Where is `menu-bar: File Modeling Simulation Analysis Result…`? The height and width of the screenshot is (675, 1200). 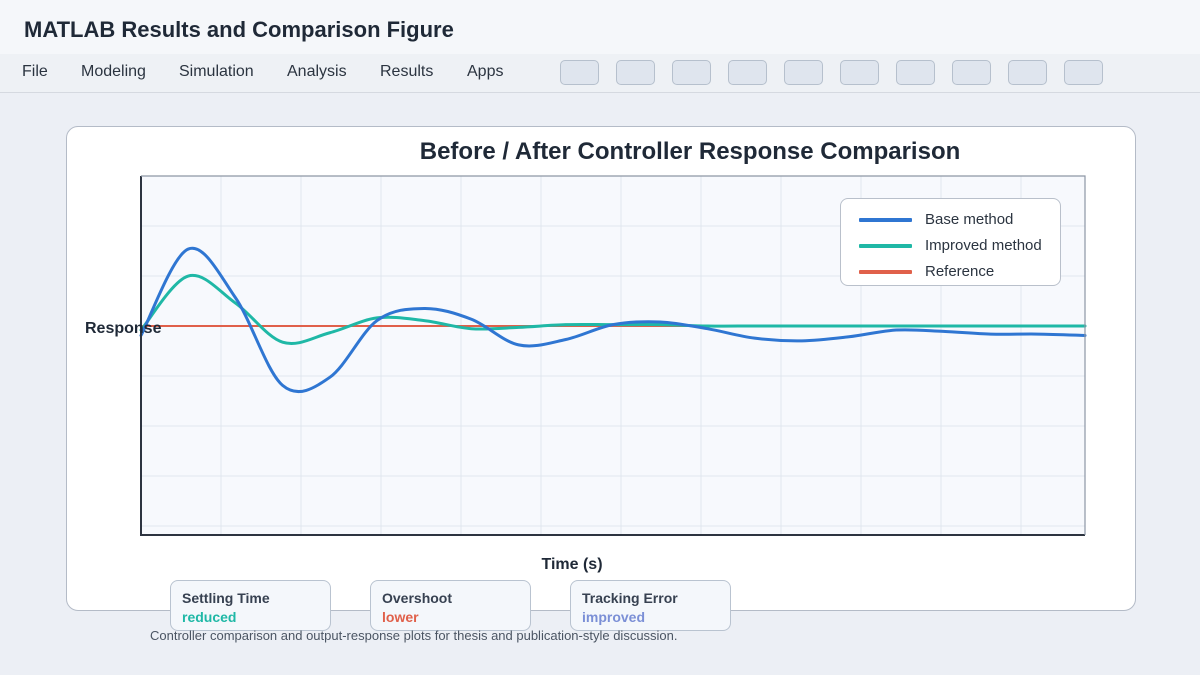
menu-bar: File Modeling Simulation Analysis Result… is located at coordinates (600, 73).